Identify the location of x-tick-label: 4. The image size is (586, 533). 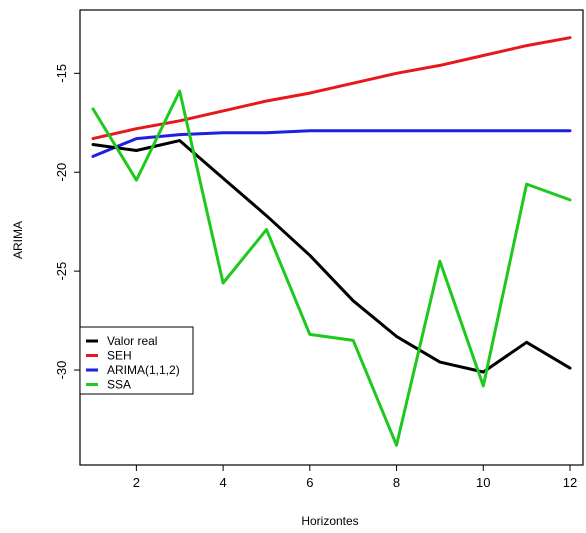
(222, 482).